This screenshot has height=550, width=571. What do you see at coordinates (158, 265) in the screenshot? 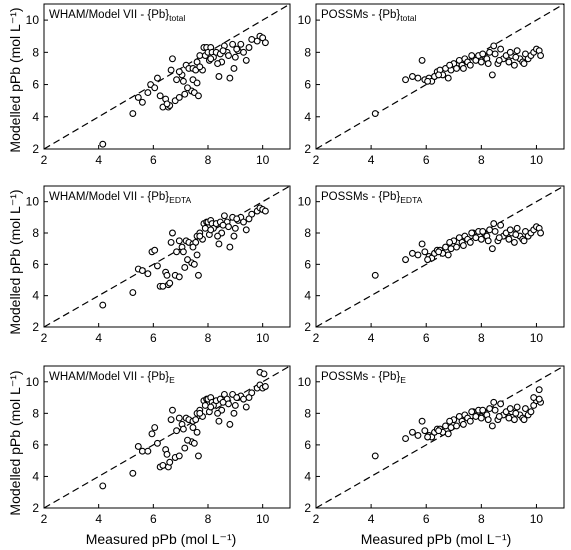
I see `scatter-panel-3: 2 4 6 8 10 2 4 6 8 10 WHAM/Model VII - {Pb}EDTA` at bounding box center [158, 265].